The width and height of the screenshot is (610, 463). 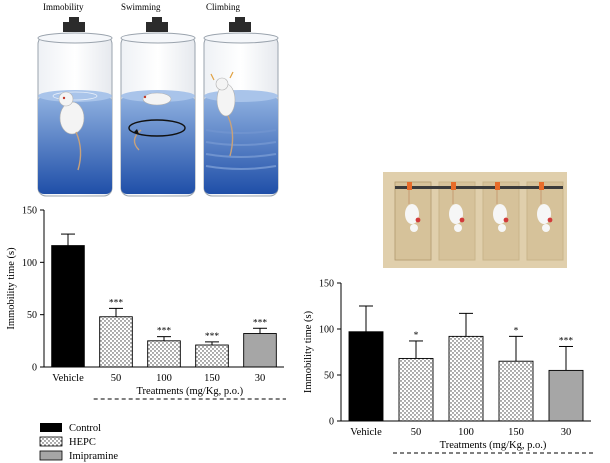 What do you see at coordinates (157, 128) in the screenshot?
I see `circular-arrow-icon` at bounding box center [157, 128].